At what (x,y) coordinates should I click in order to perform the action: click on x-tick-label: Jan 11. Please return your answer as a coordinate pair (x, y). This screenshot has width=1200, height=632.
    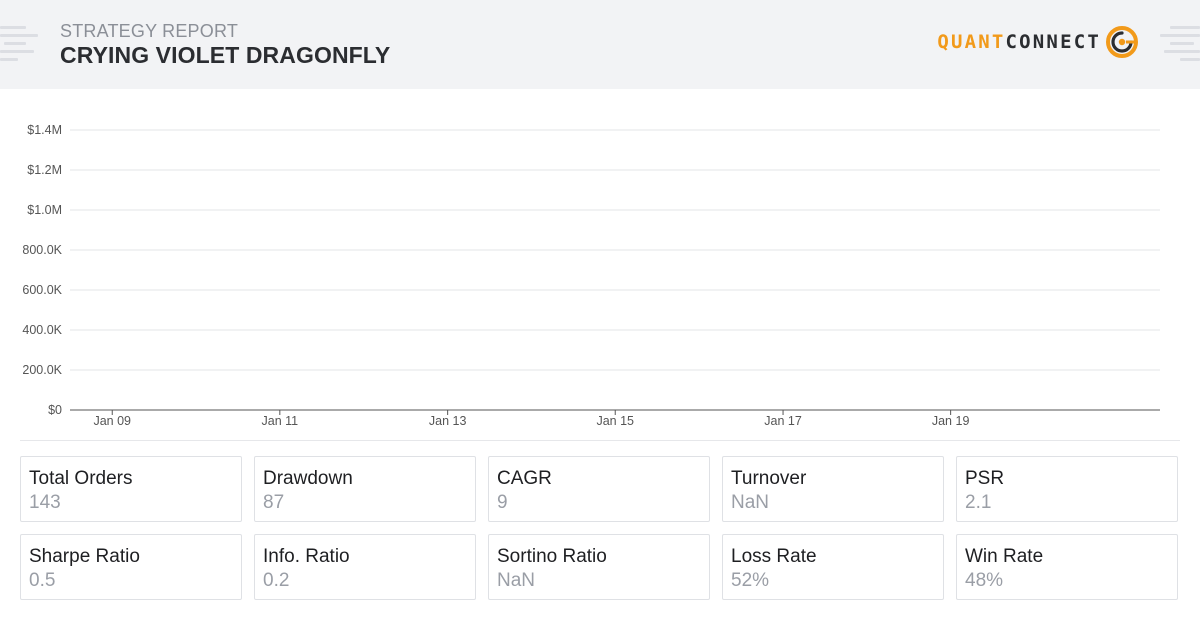
    Looking at the image, I should click on (280, 421).